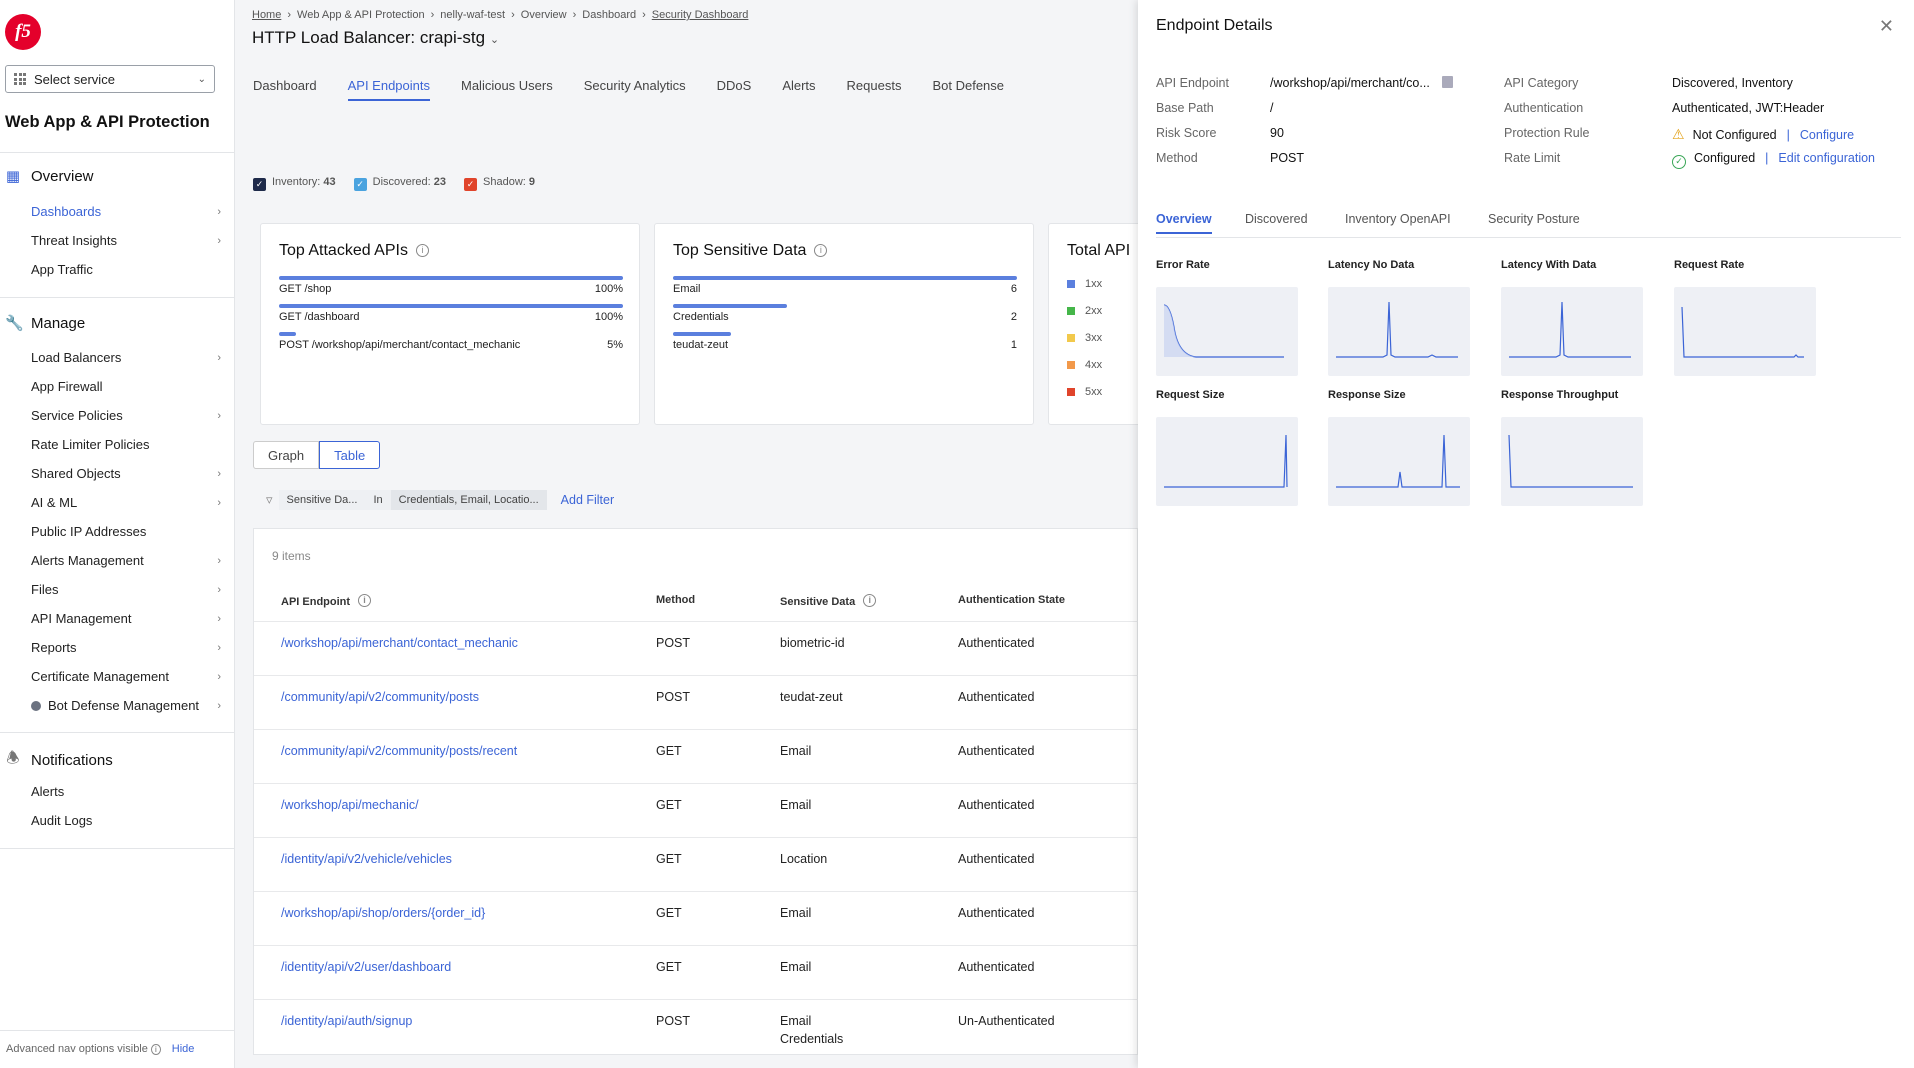  I want to click on sidebar-item-certificate-management: Certificate Management ›, so click(126, 676).